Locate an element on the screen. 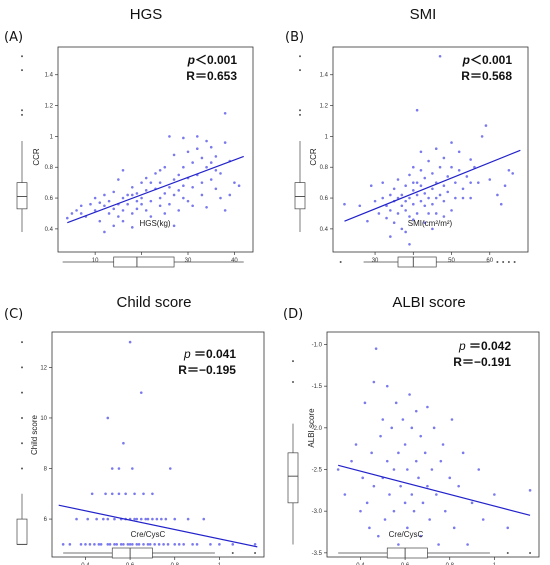 The width and height of the screenshot is (550, 565). y-axis-label: CCR is located at coordinates (313, 157).